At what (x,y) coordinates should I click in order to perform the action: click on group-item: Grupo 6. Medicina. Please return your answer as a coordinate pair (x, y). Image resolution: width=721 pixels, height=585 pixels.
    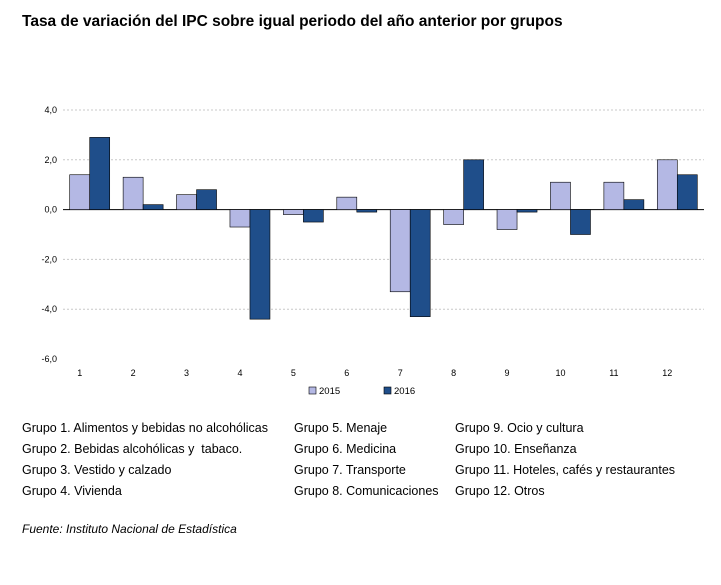
    Looking at the image, I should click on (345, 449).